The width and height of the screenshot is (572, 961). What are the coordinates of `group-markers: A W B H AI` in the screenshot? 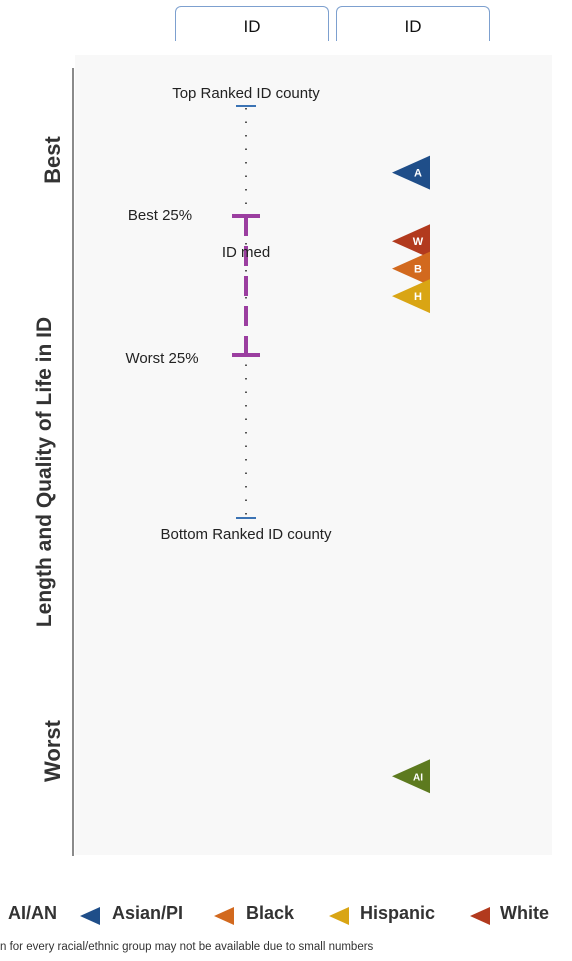 It's located at (411, 474).